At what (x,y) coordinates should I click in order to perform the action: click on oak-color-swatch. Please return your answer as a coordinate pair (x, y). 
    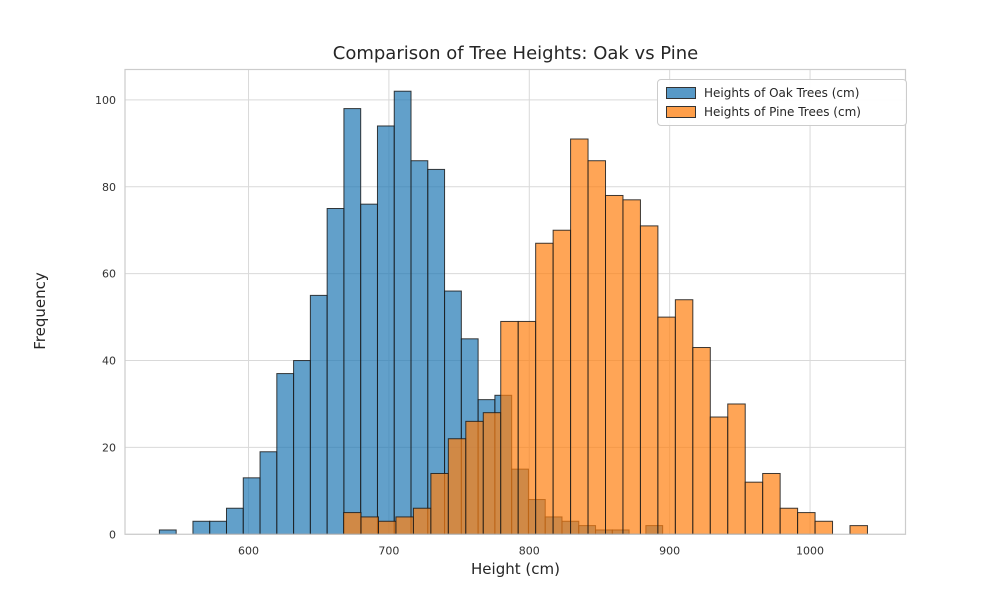
    Looking at the image, I should click on (681, 93).